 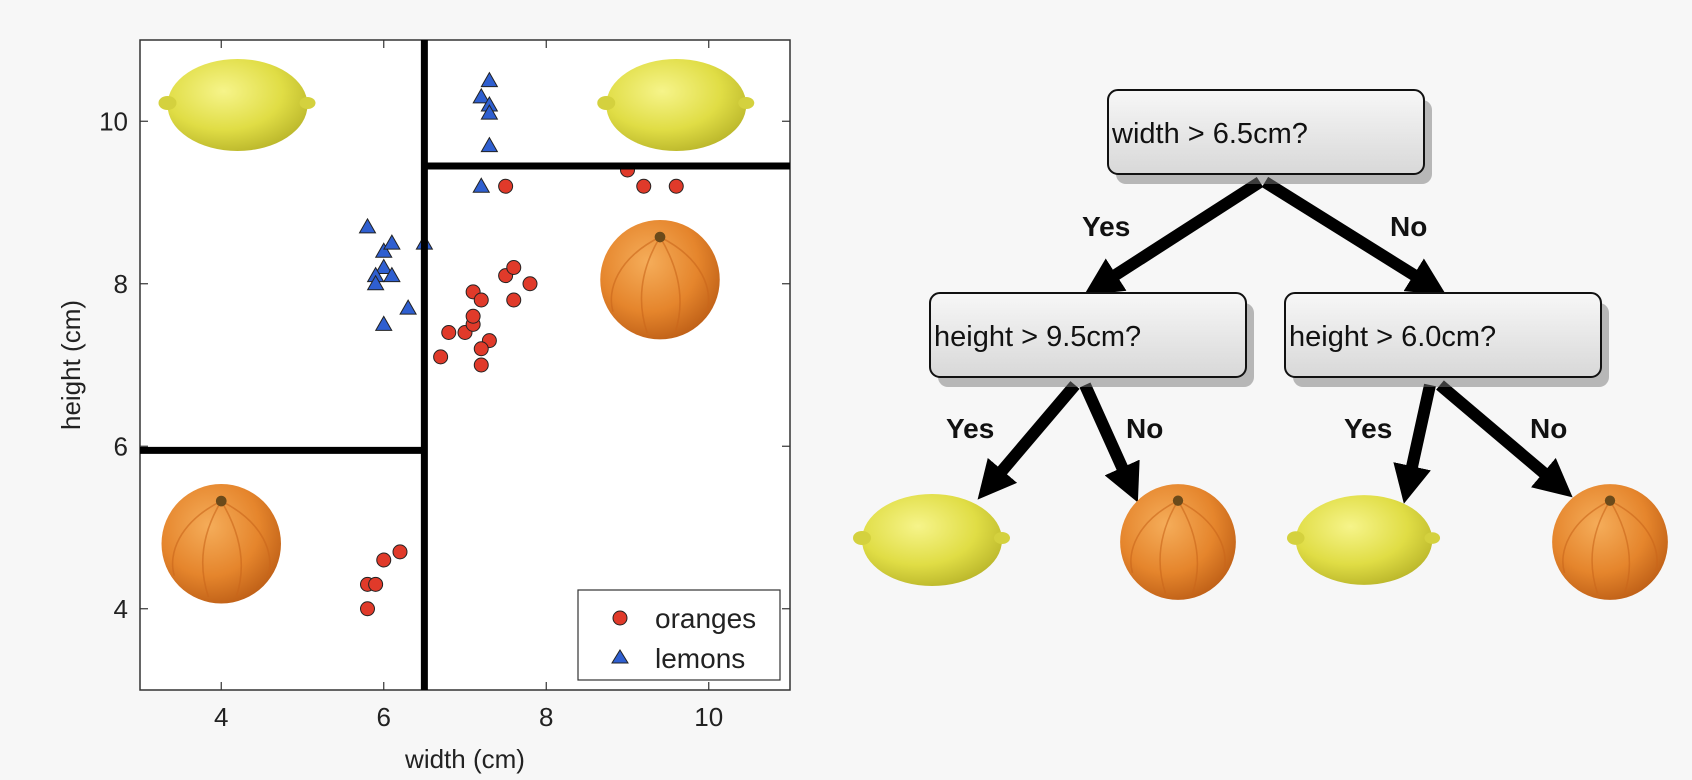 What do you see at coordinates (620, 618) in the screenshot?
I see `legend-oranges-marker` at bounding box center [620, 618].